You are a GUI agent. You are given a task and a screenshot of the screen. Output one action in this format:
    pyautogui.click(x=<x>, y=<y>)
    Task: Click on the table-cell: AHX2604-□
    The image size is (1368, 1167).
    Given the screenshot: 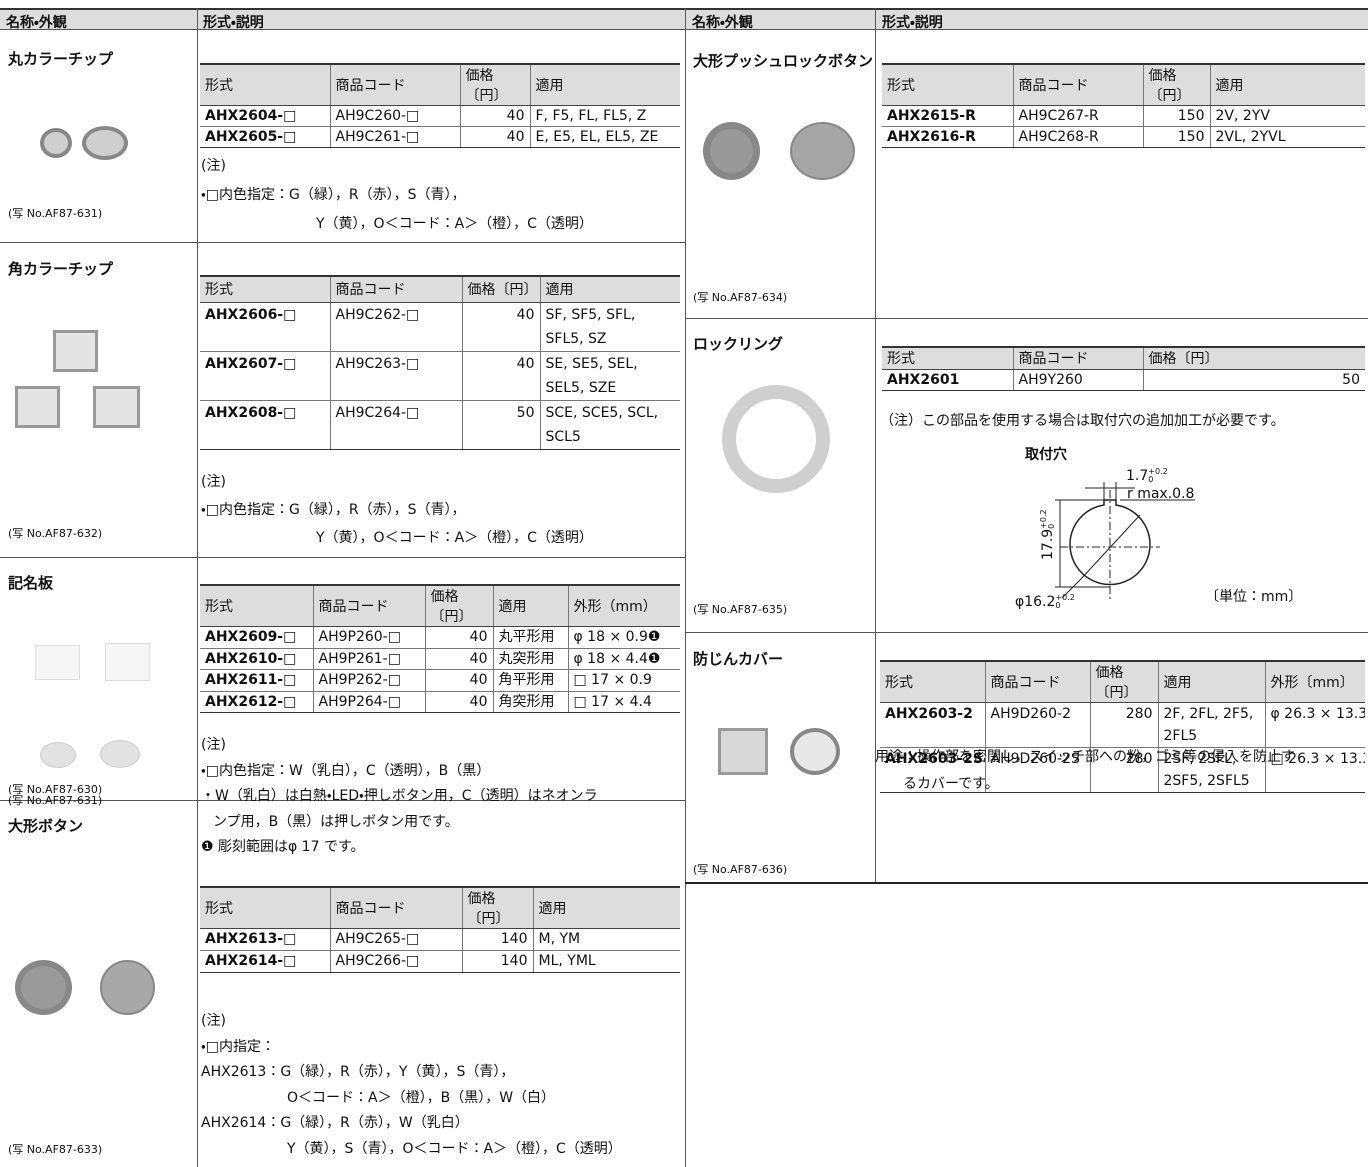 What is the action you would take?
    pyautogui.click(x=265, y=116)
    